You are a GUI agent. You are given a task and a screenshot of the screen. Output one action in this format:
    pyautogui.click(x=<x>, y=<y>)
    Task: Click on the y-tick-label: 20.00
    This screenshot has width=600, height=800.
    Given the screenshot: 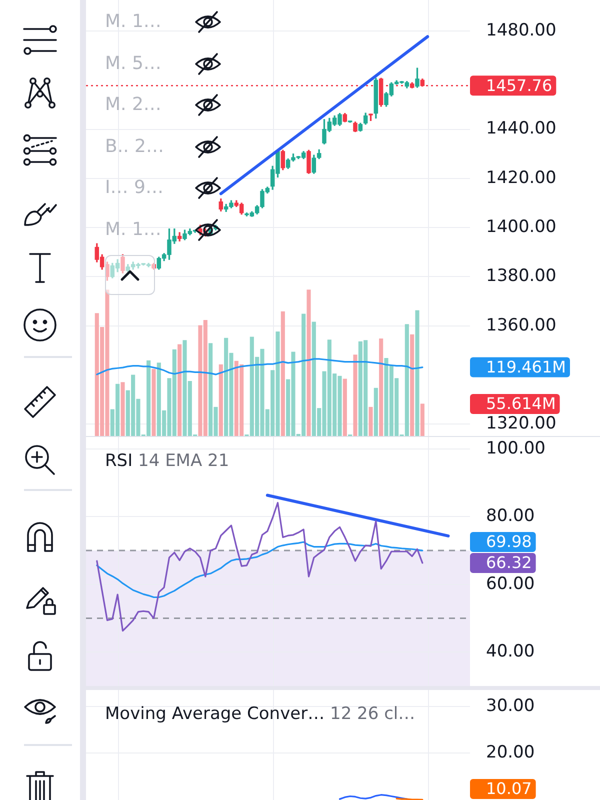 What is the action you would take?
    pyautogui.click(x=510, y=752)
    